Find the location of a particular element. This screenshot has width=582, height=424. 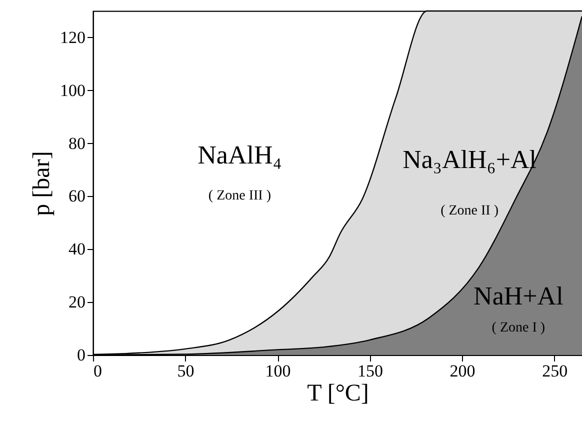

annotation: ( Zone III ) is located at coordinates (240, 196).